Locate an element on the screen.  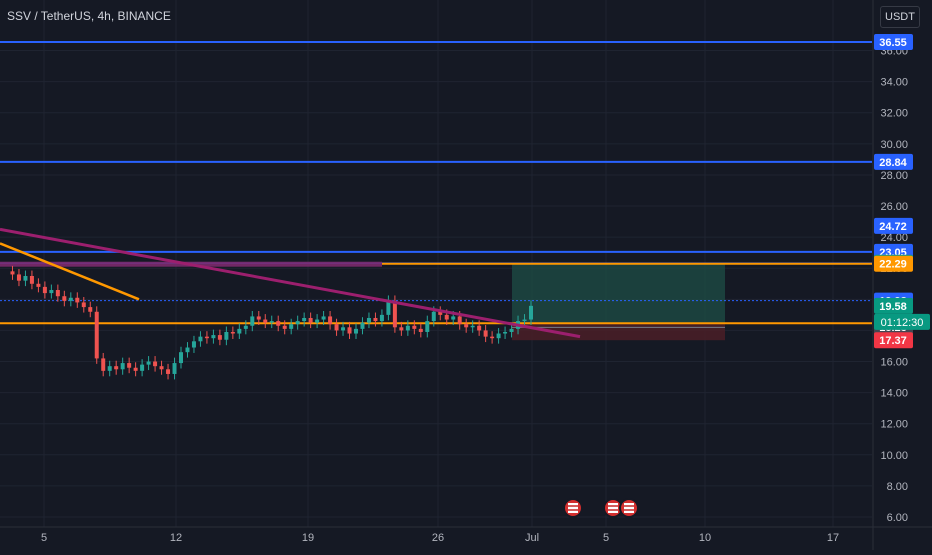
y-tick-label: 34.00 is located at coordinates (894, 83).